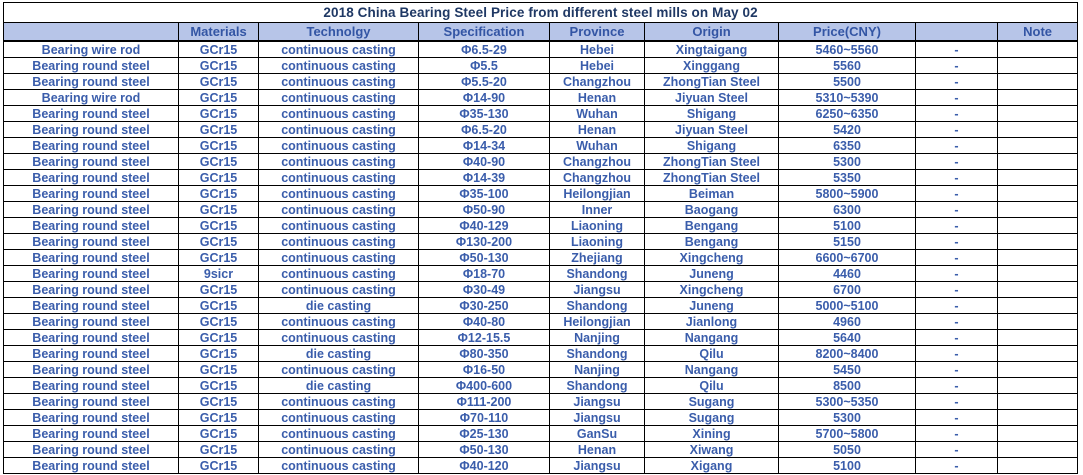 This screenshot has width=1083, height=475. I want to click on col-header-product, so click(91, 32).